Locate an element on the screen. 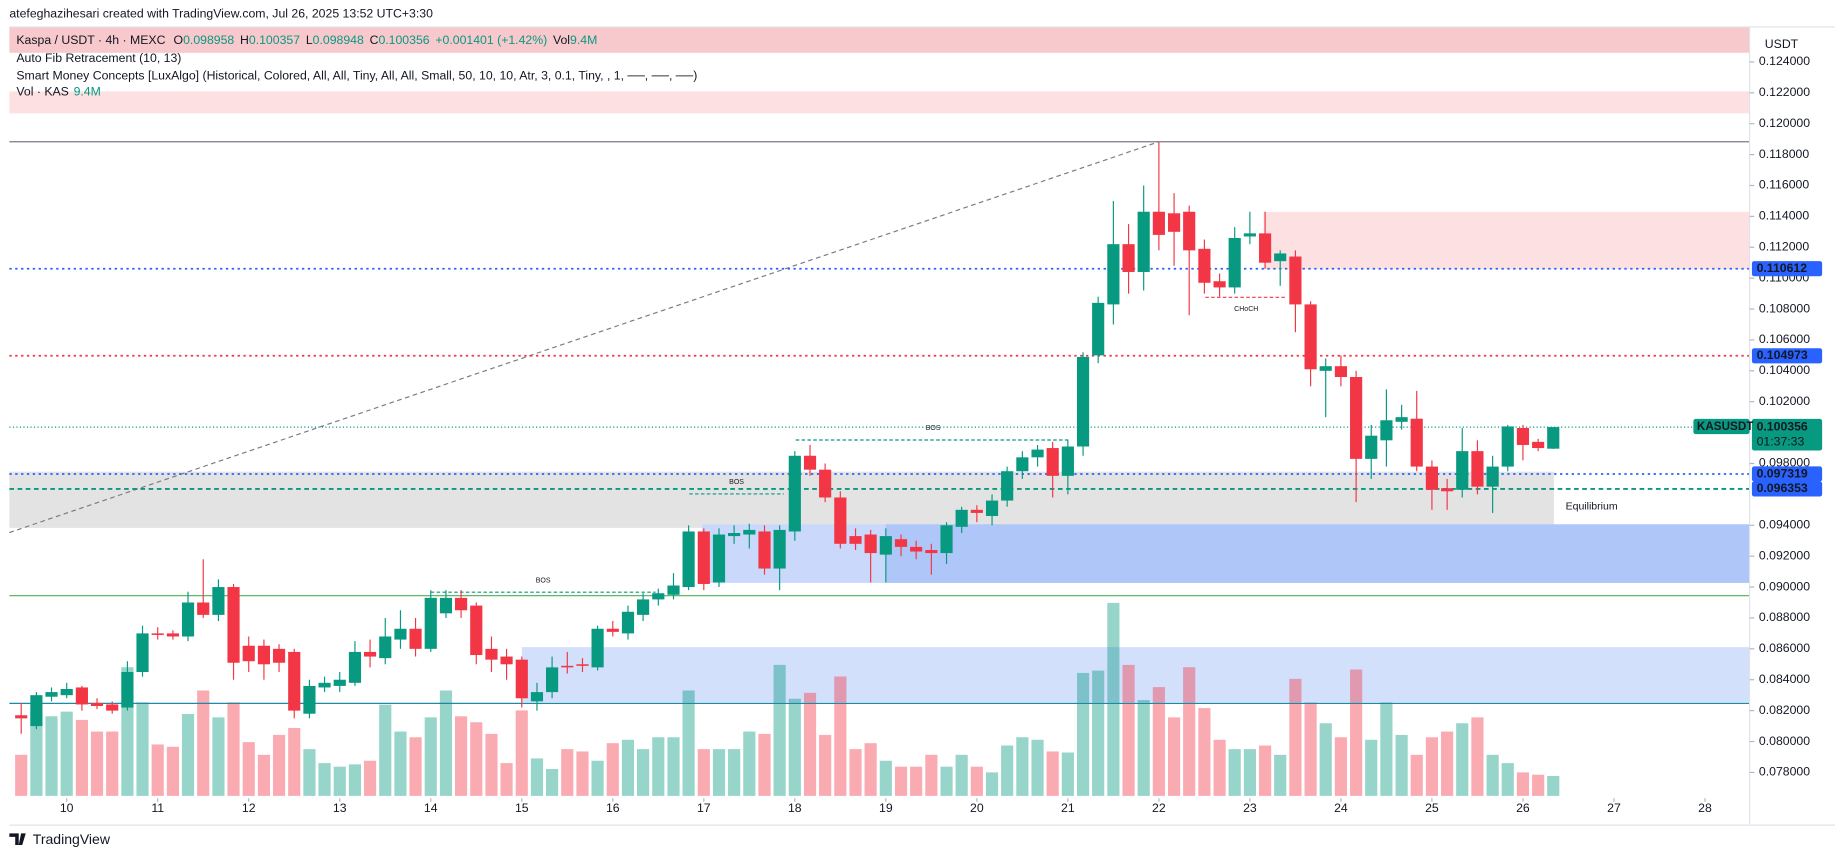 The image size is (1835, 858). x-tick-label: 21 is located at coordinates (1068, 808).